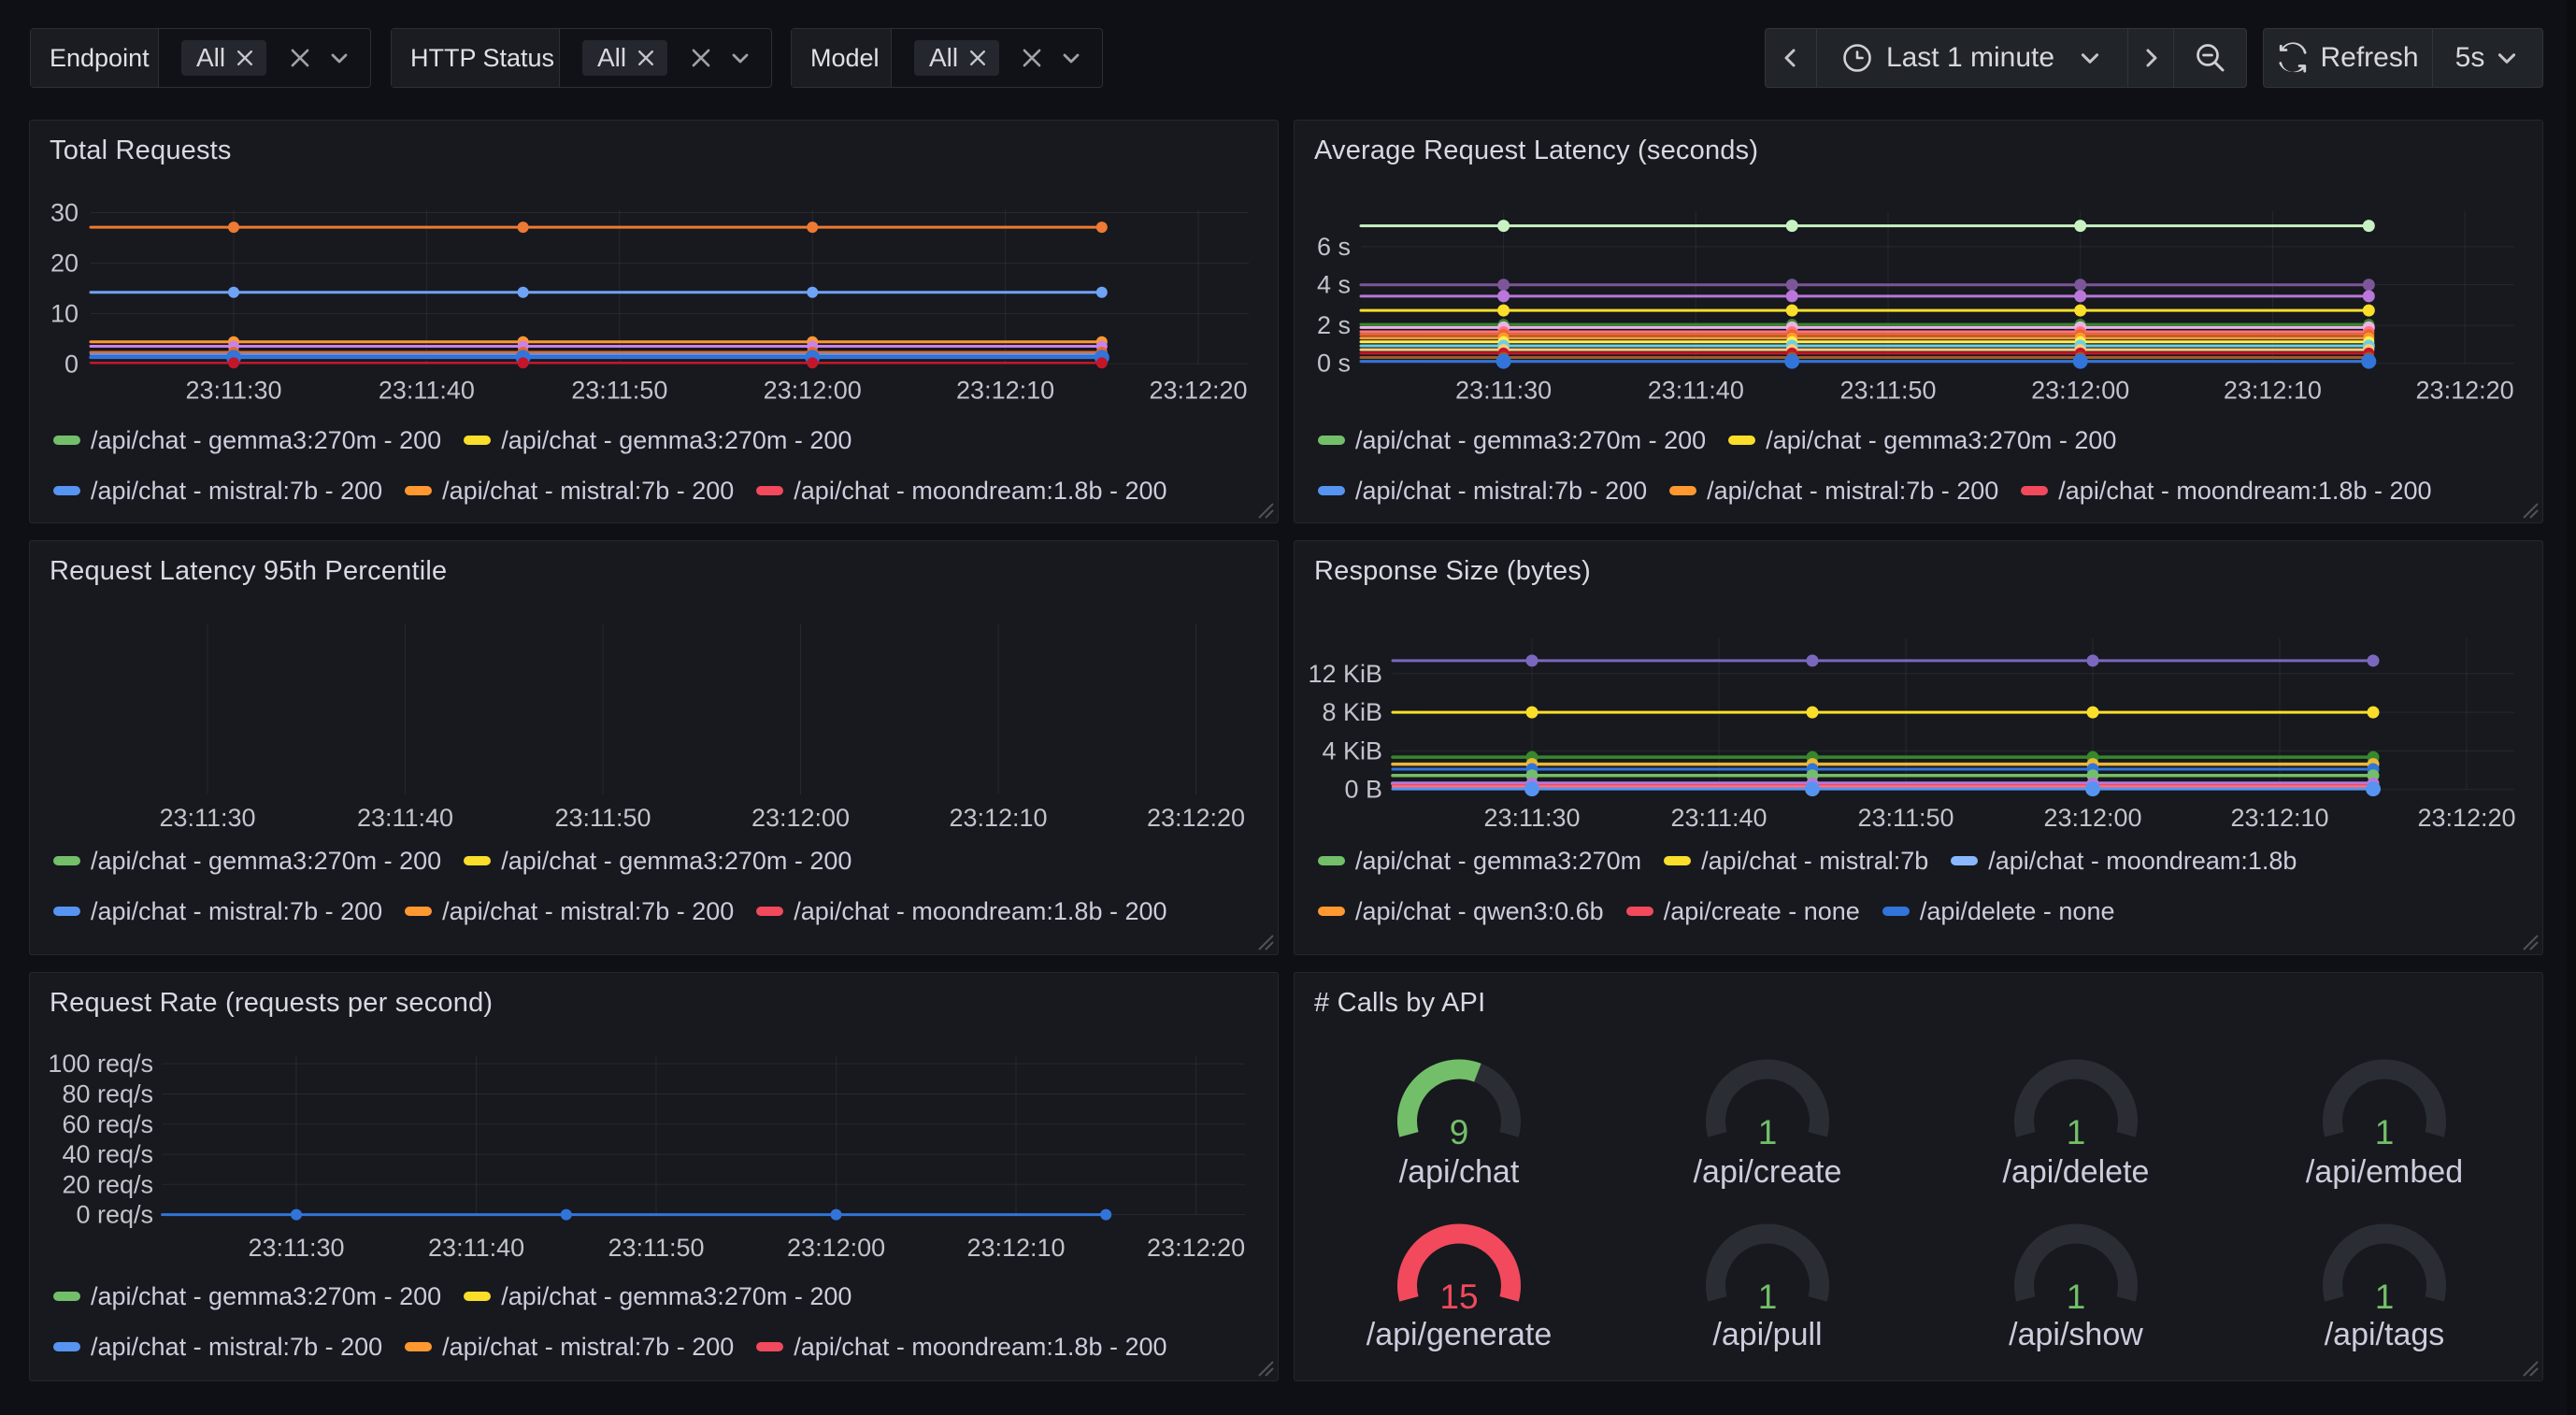 Image resolution: width=2576 pixels, height=1415 pixels. Describe the element at coordinates (71, 364) in the screenshot. I see `svg-text: 0` at that location.